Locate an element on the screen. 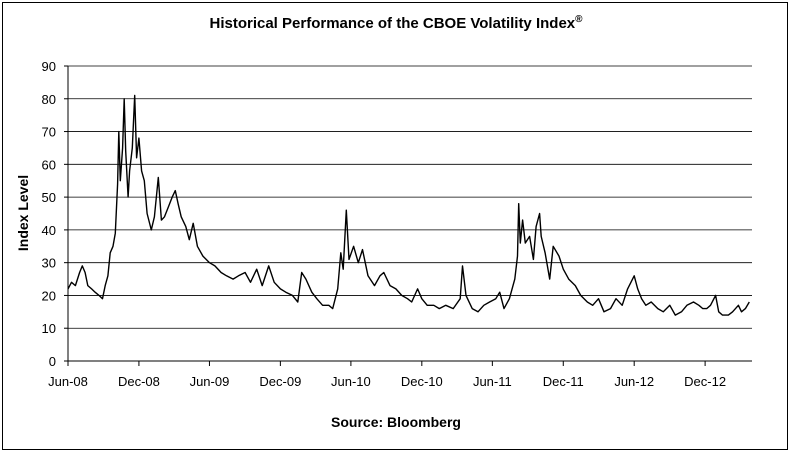 The width and height of the screenshot is (792, 454). y-tick-label: 40 is located at coordinates (49, 230).